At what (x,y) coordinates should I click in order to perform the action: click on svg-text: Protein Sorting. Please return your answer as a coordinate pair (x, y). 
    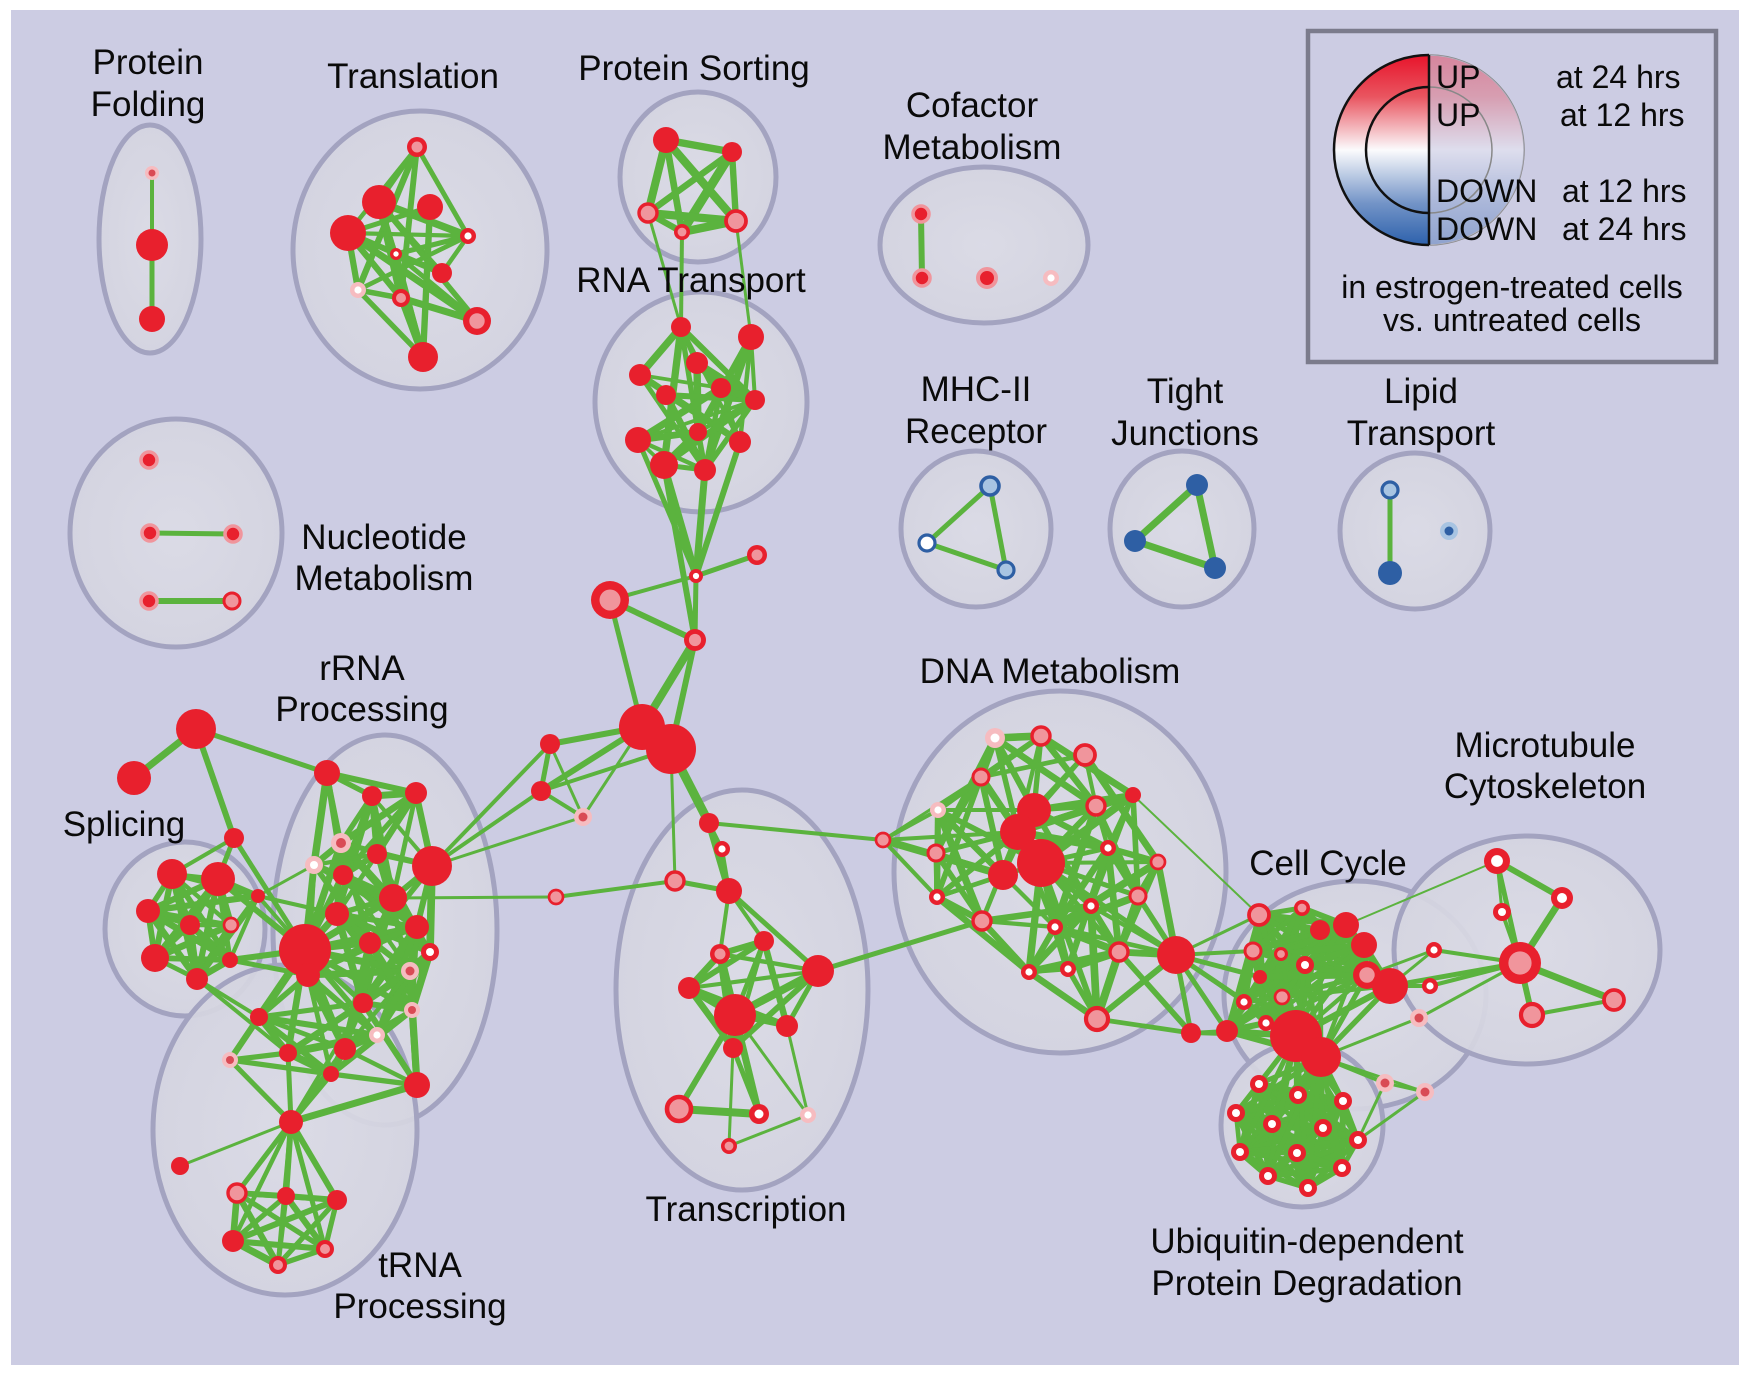
    Looking at the image, I should click on (694, 68).